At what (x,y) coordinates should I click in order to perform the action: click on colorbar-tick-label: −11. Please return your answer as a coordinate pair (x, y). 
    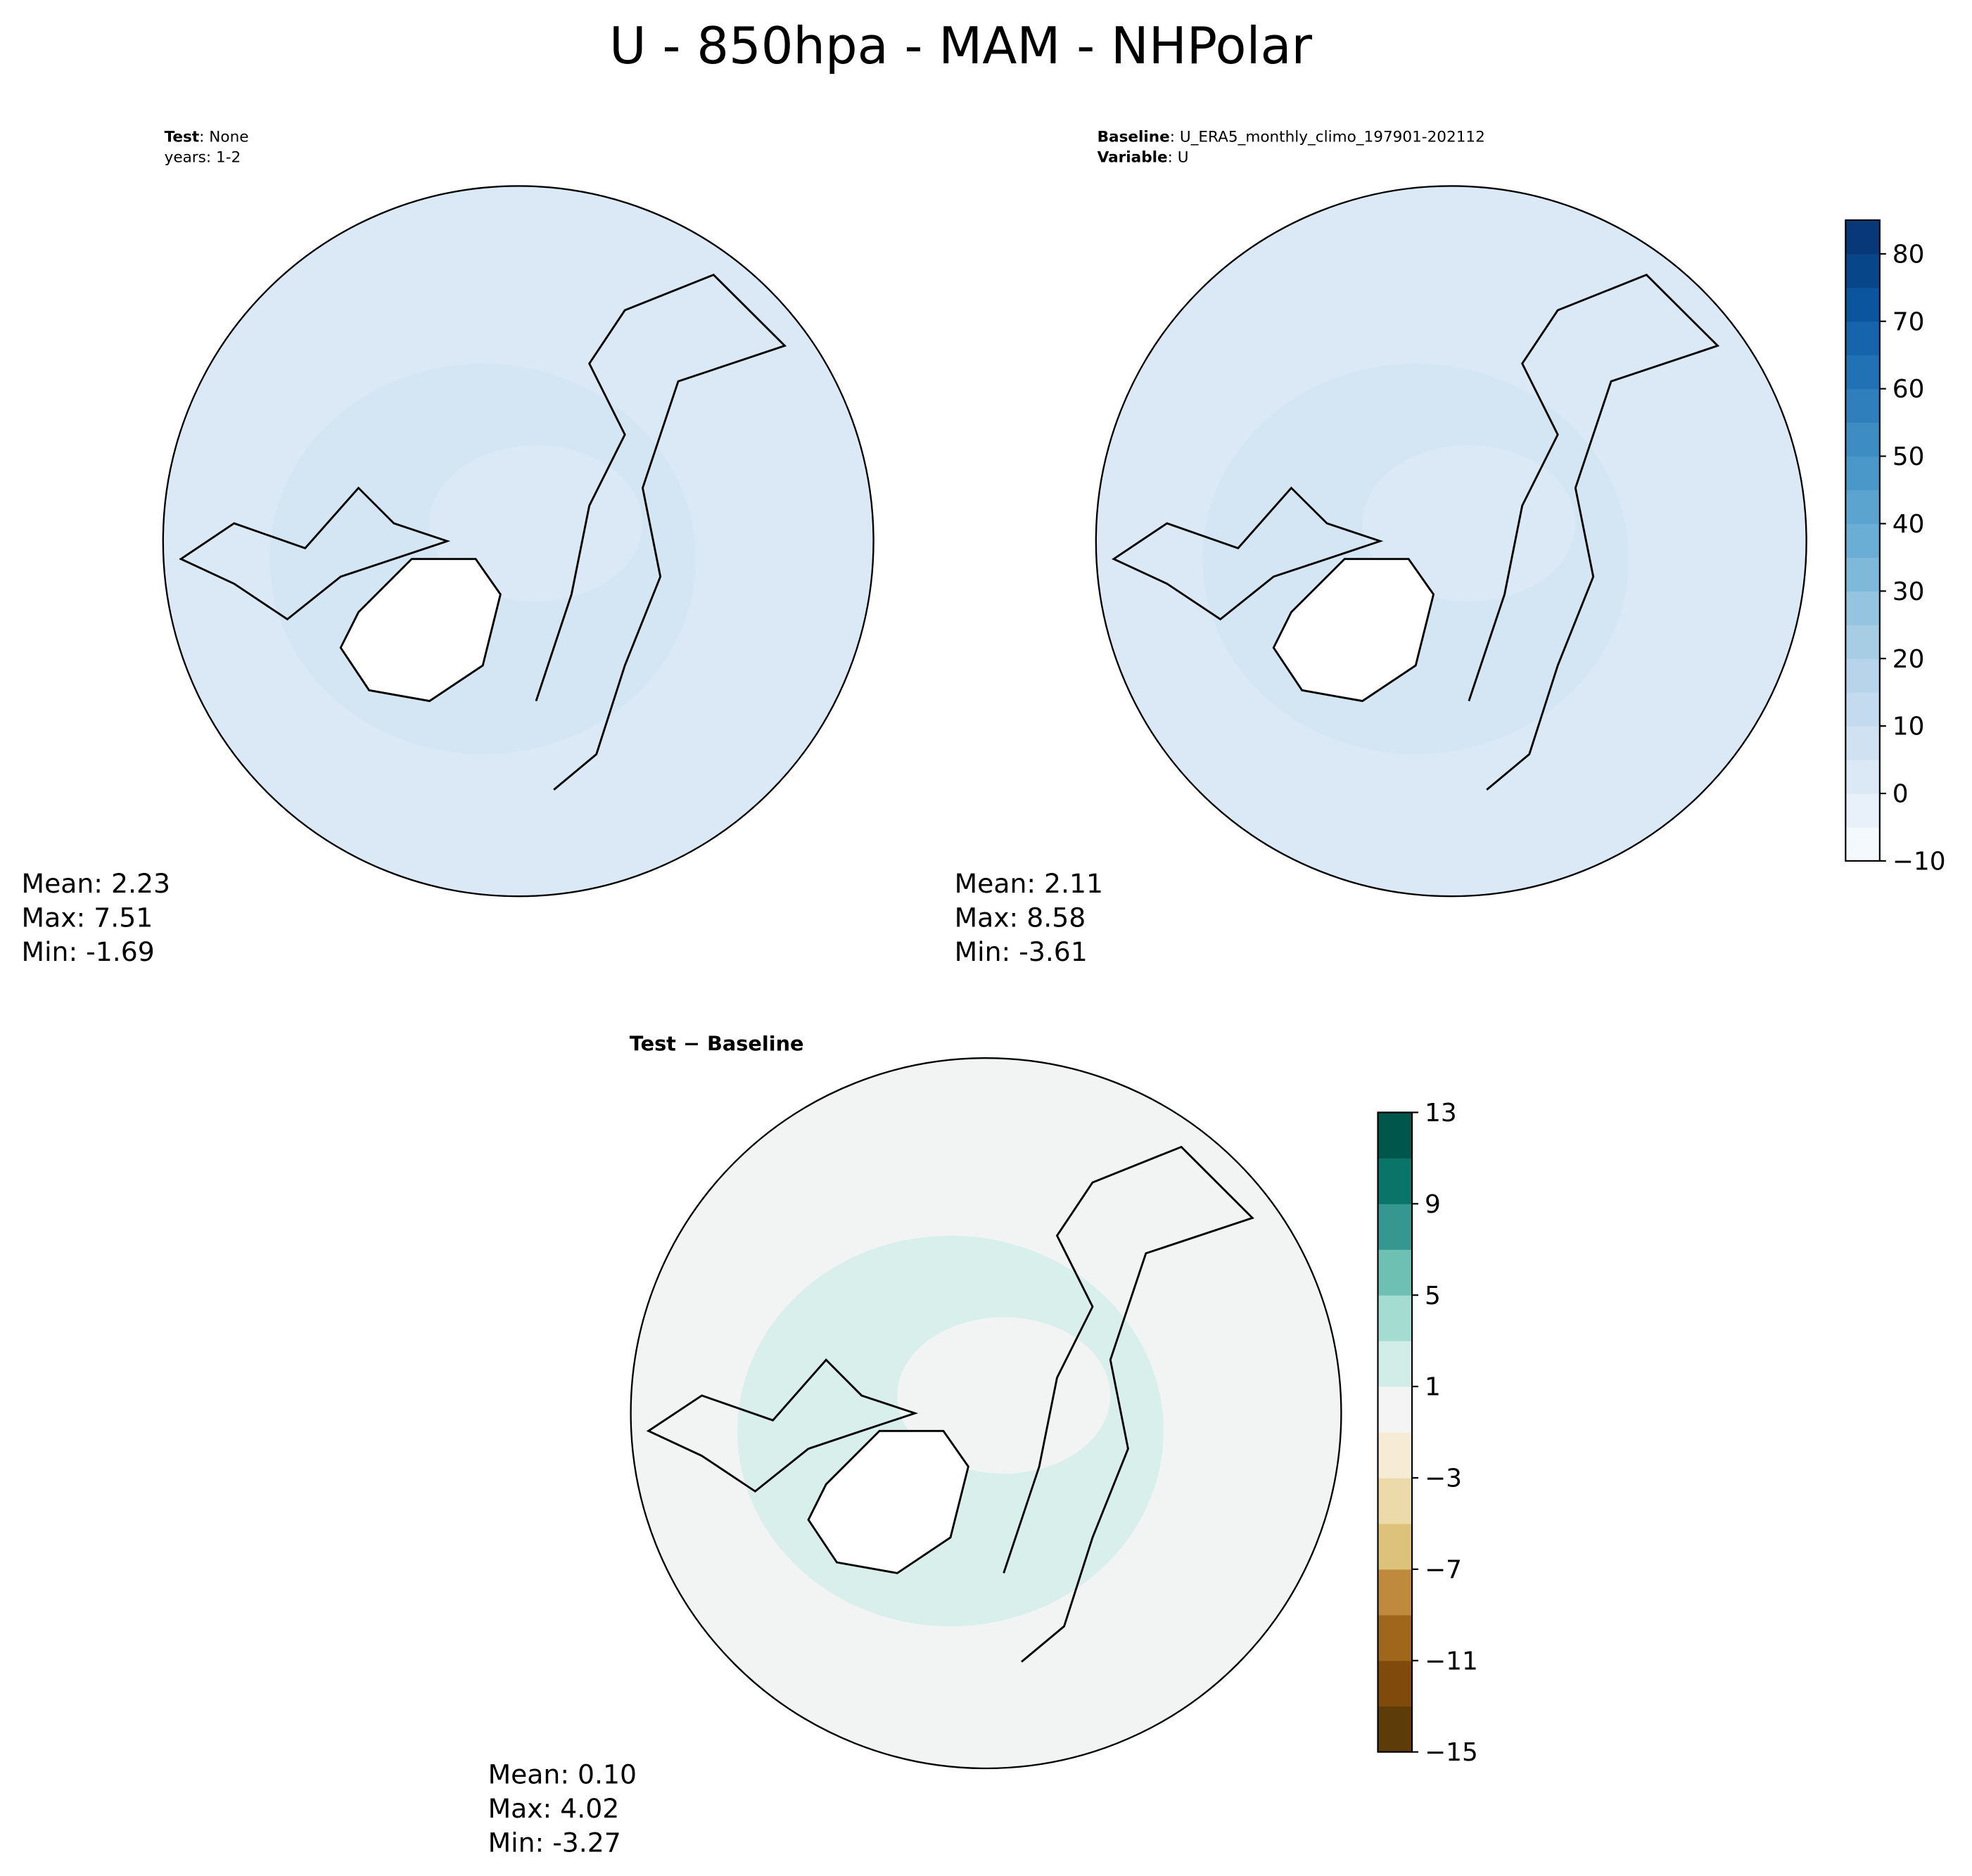
    Looking at the image, I should click on (1452, 1661).